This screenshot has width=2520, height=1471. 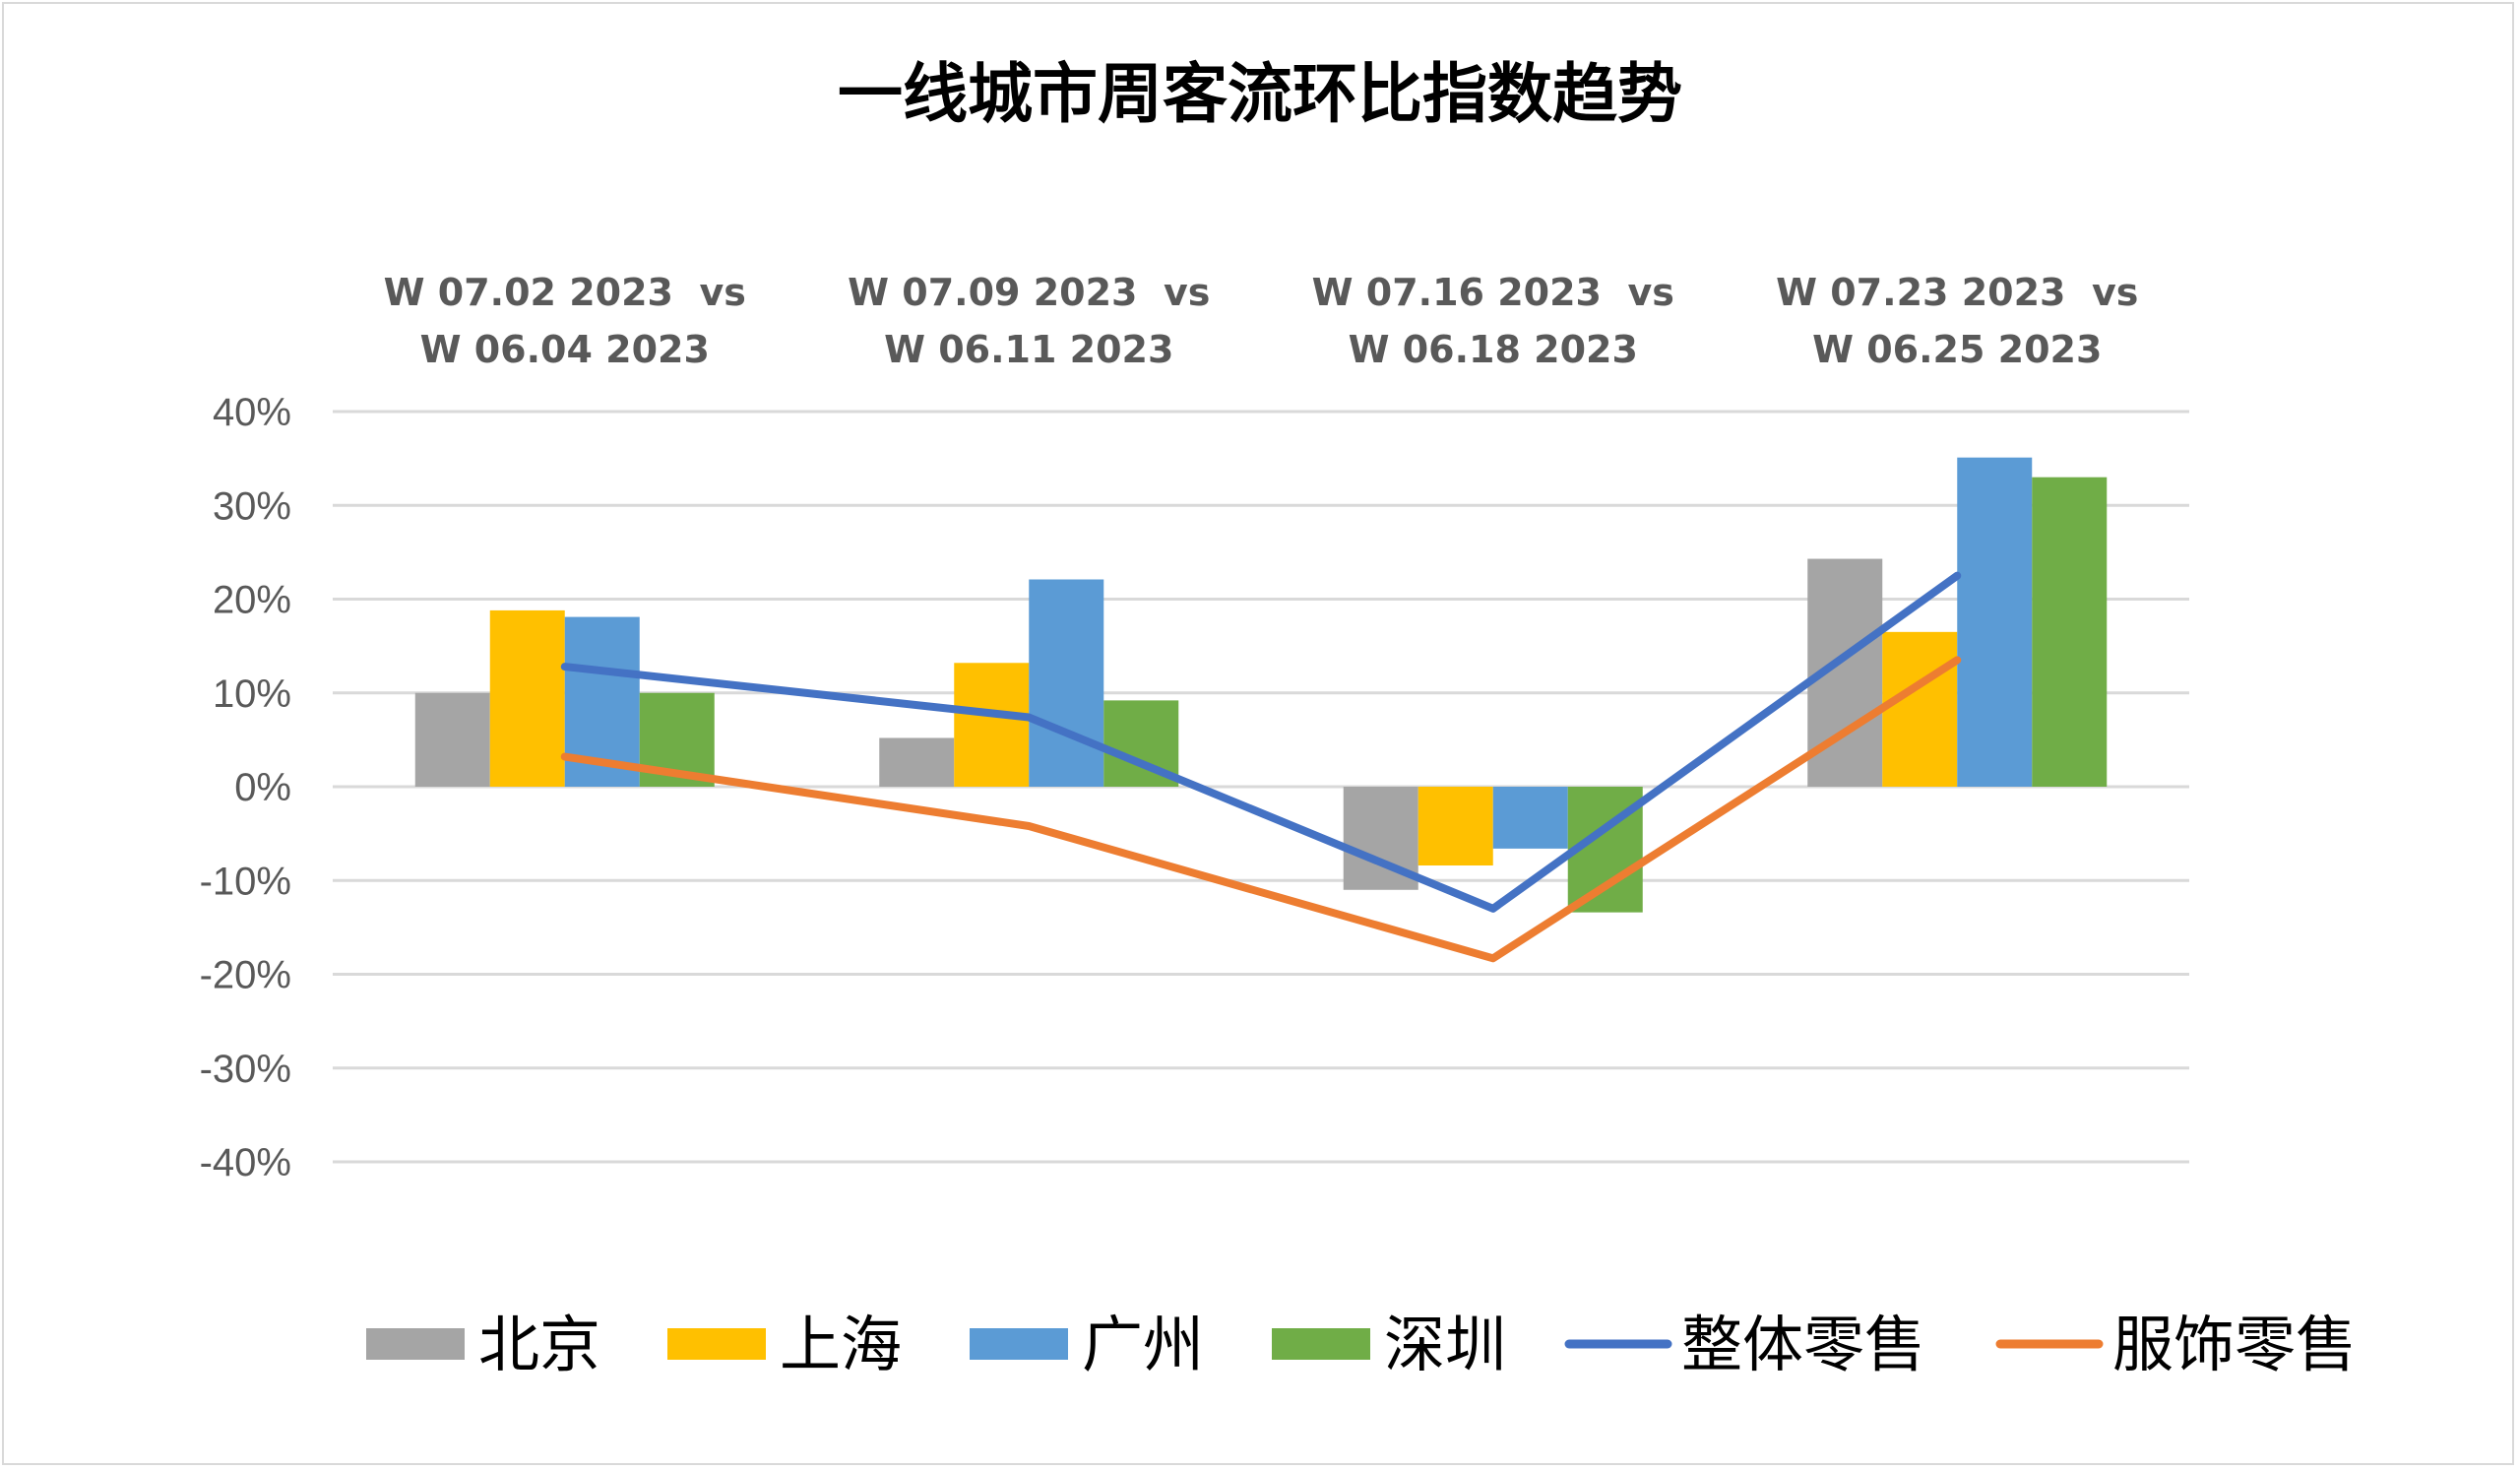 What do you see at coordinates (1445, 1344) in the screenshot?
I see `legend-label: 深圳` at bounding box center [1445, 1344].